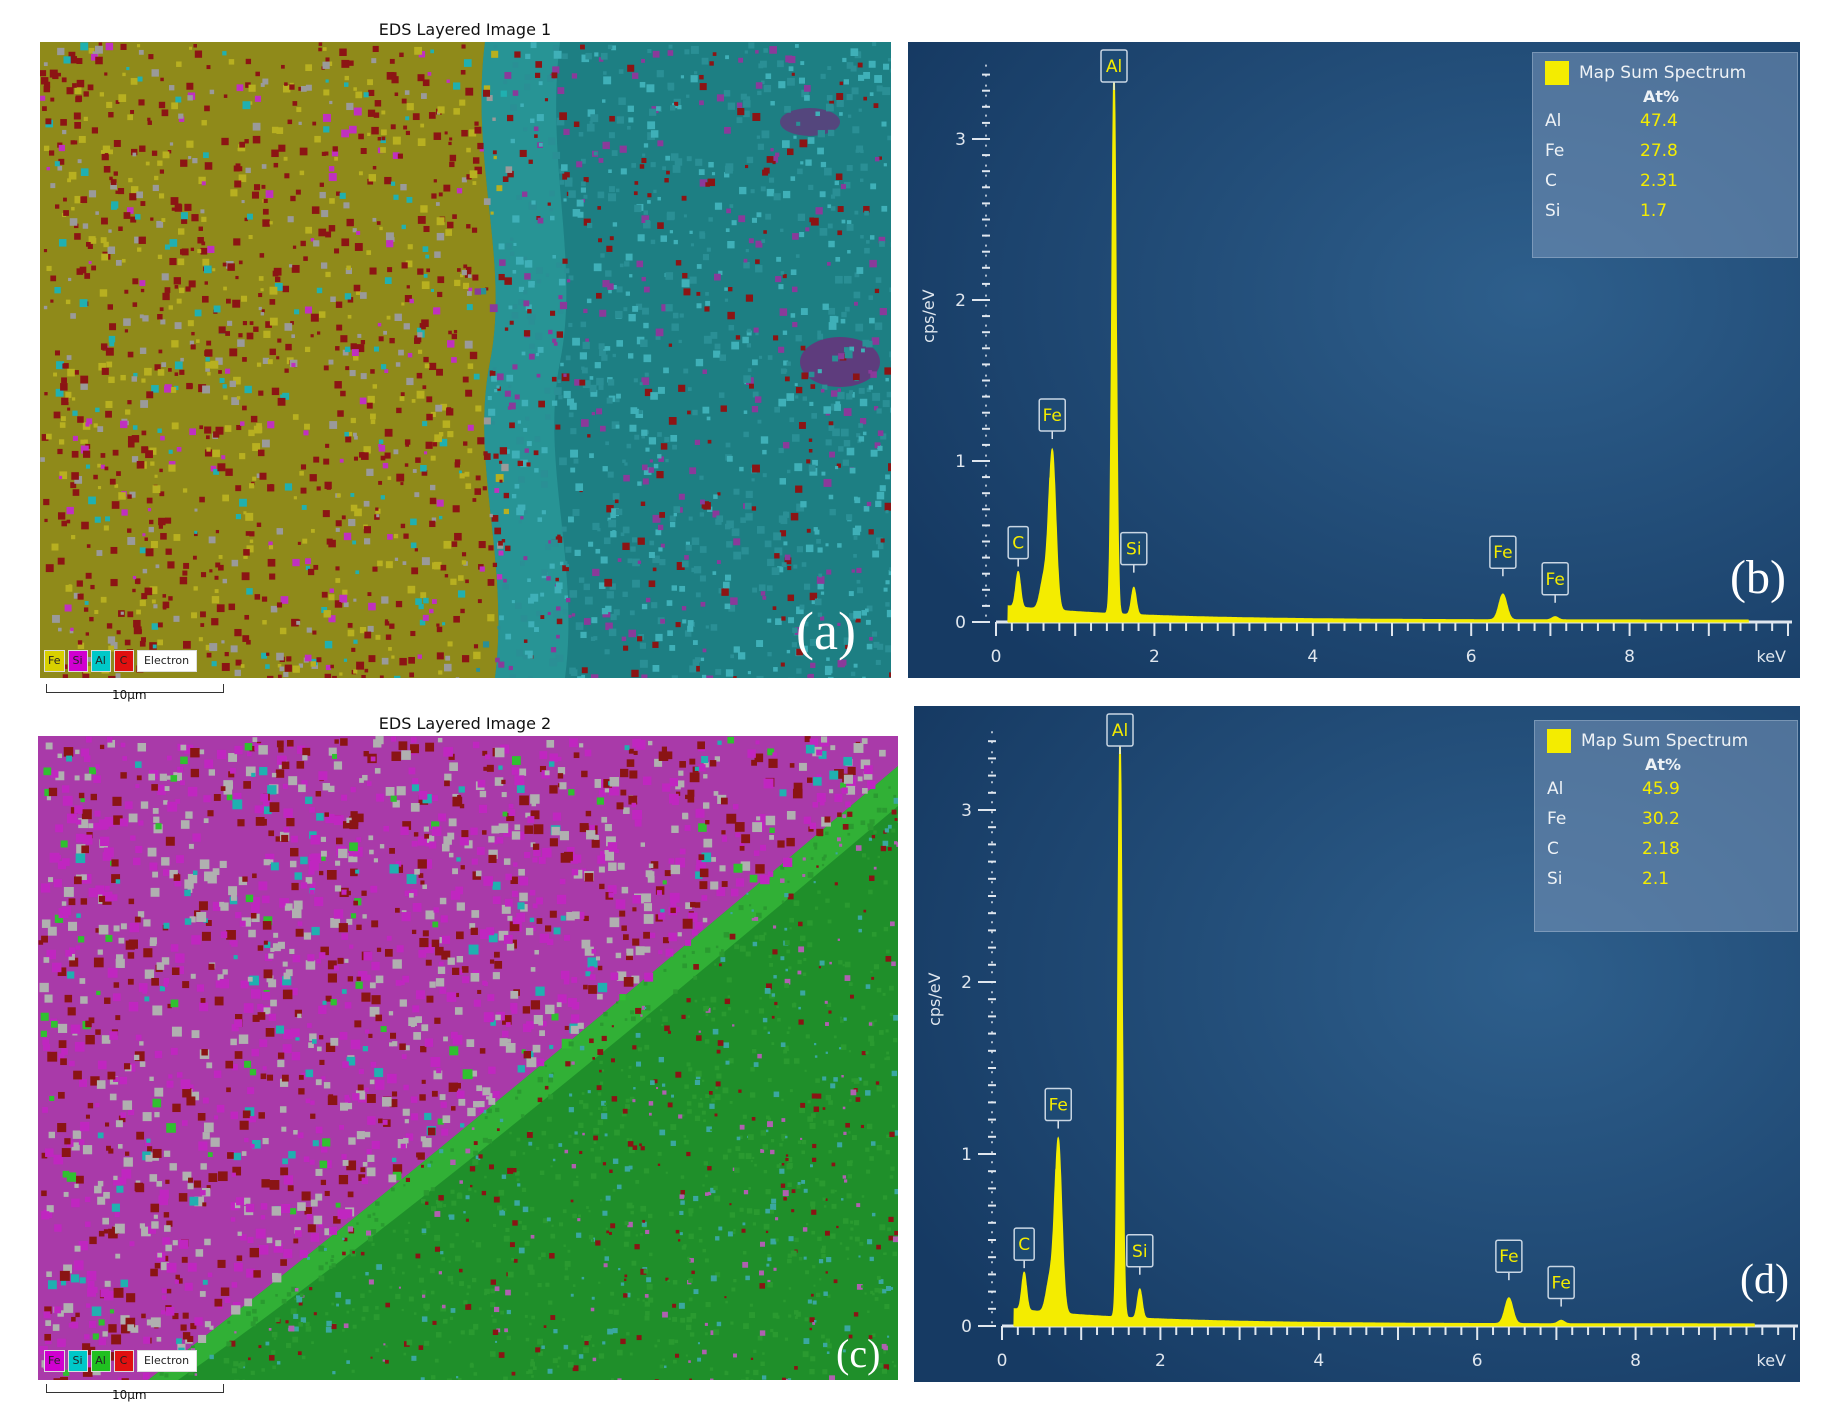 The image size is (1822, 1408). What do you see at coordinates (1613, 789) in the screenshot?
I see `table-row: Al 45.9` at bounding box center [1613, 789].